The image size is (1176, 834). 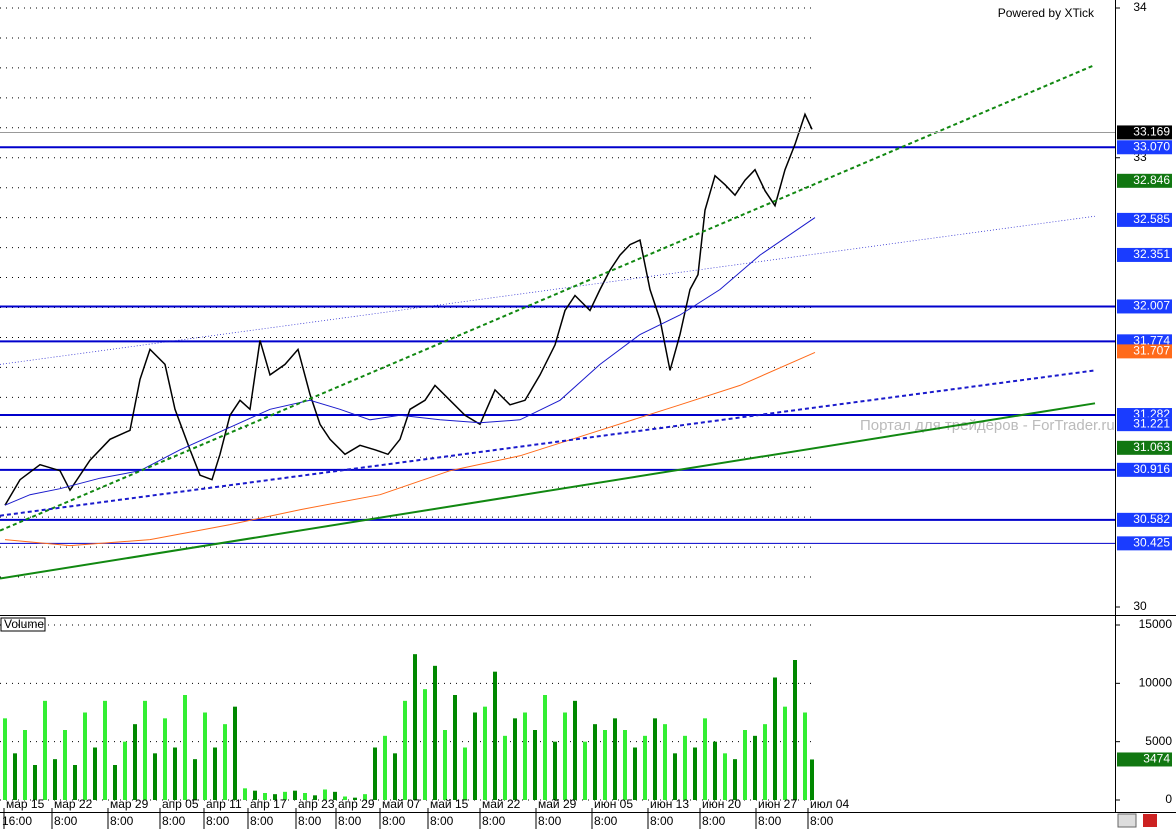 What do you see at coordinates (613, 804) in the screenshot?
I see `x-tick-label: июн 05` at bounding box center [613, 804].